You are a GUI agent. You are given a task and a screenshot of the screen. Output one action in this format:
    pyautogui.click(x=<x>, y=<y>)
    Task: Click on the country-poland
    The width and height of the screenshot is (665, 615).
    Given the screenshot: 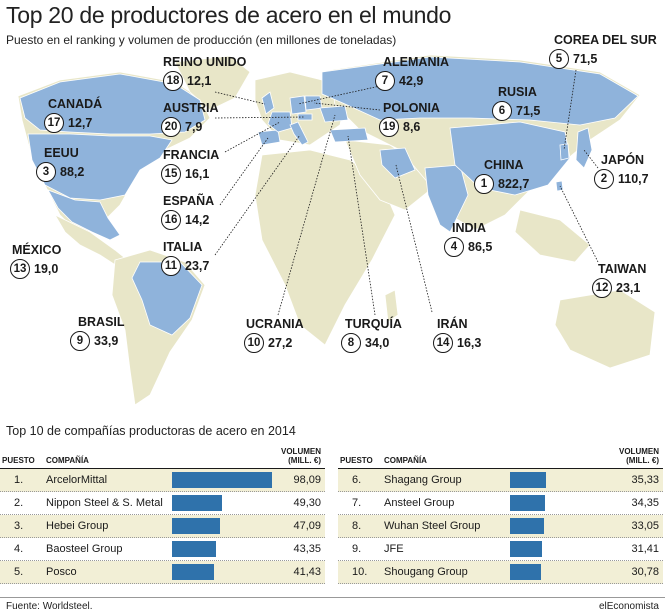 What is the action you would take?
    pyautogui.click(x=313, y=103)
    